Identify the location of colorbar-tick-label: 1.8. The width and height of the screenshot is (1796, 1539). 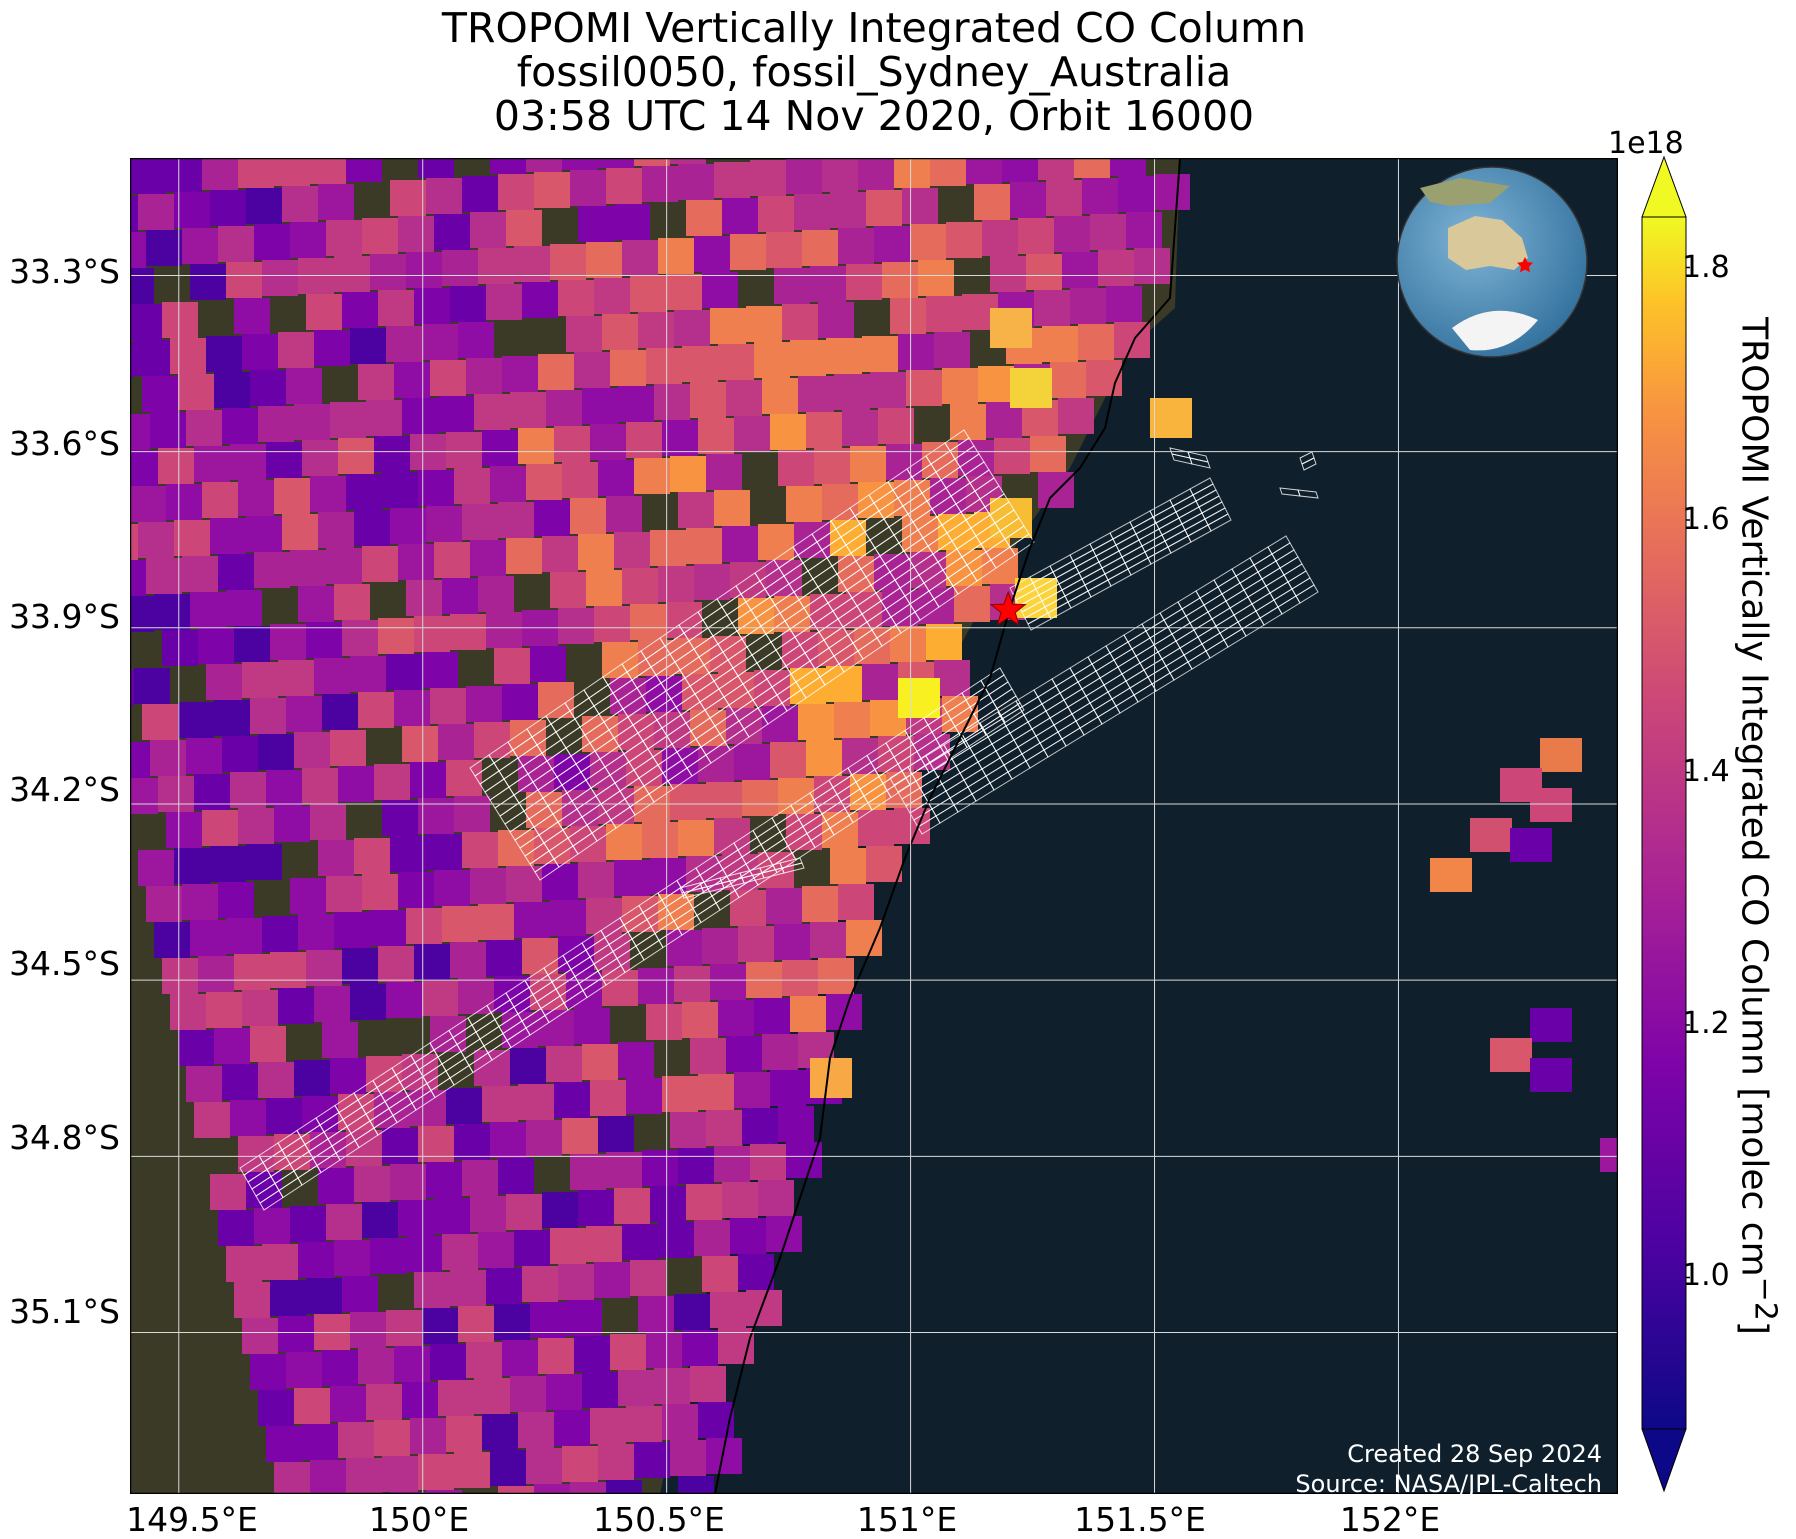
(1706, 267).